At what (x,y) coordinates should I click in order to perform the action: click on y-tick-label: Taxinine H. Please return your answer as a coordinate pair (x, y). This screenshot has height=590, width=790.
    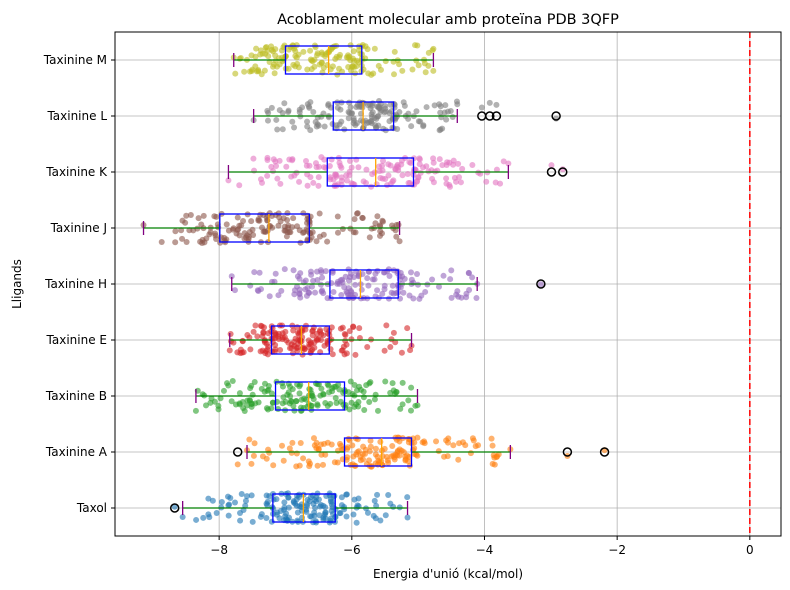
    Looking at the image, I should click on (75, 284).